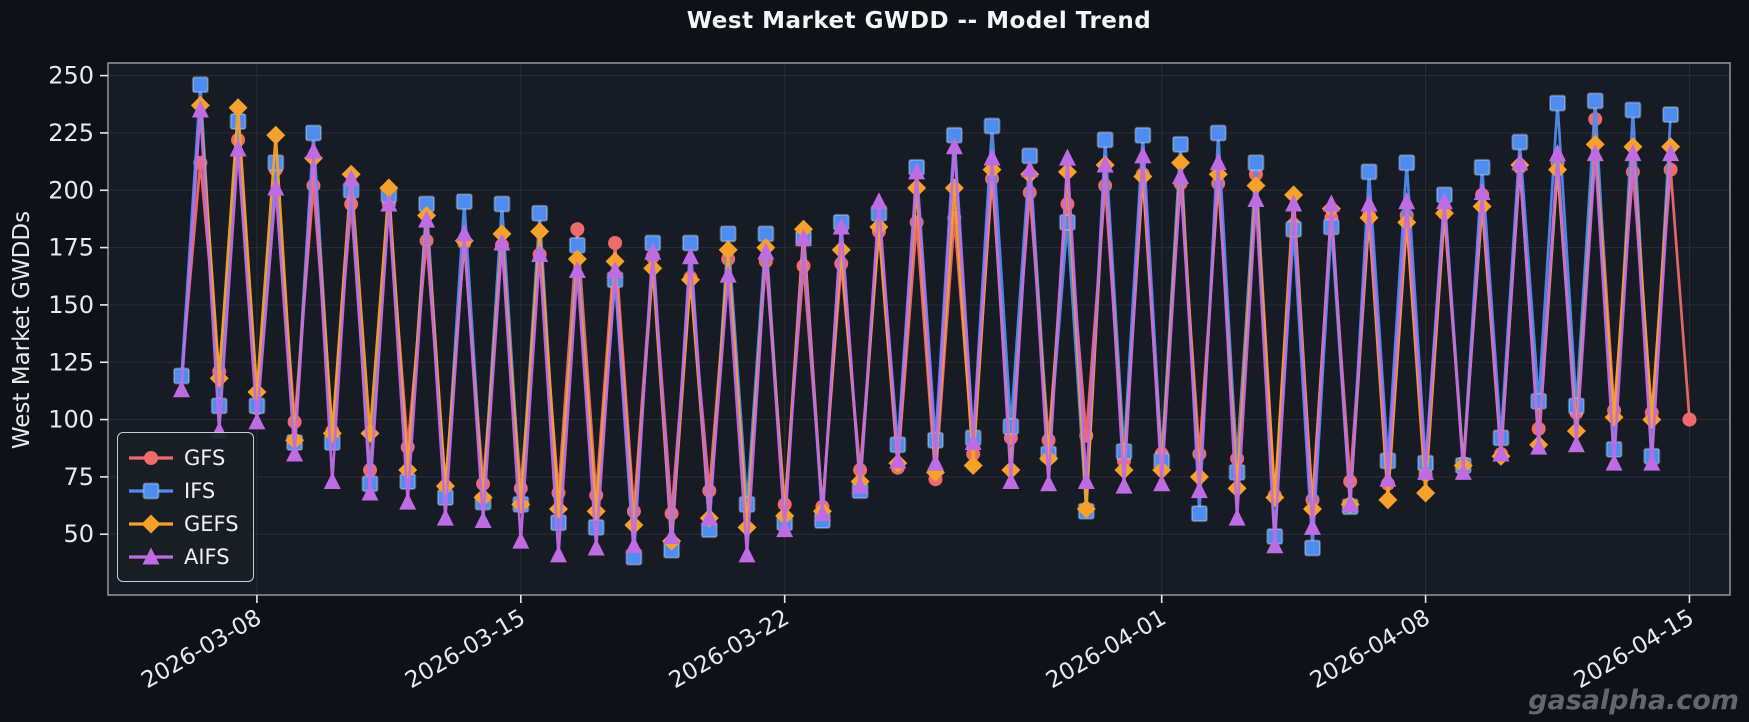 The height and width of the screenshot is (722, 1749). What do you see at coordinates (71, 248) in the screenshot?
I see `y-tick-label: 175` at bounding box center [71, 248].